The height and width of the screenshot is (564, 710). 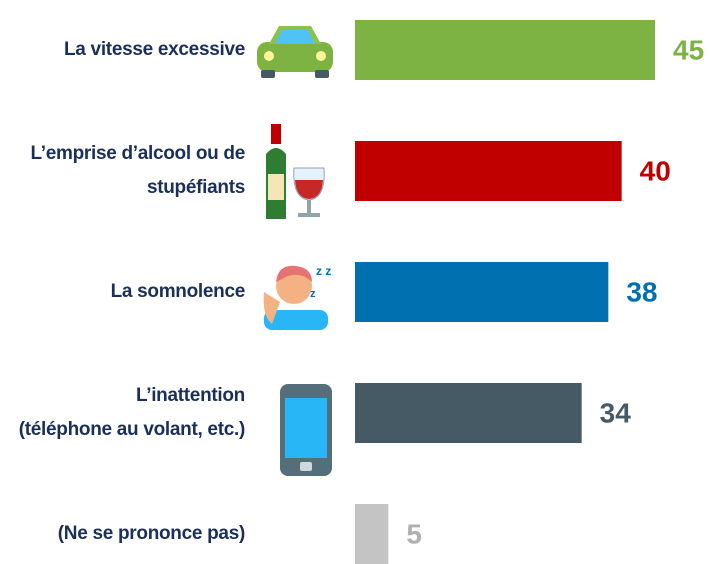 What do you see at coordinates (151, 533) in the screenshot?
I see `category-label: (Ne se prononce pas)` at bounding box center [151, 533].